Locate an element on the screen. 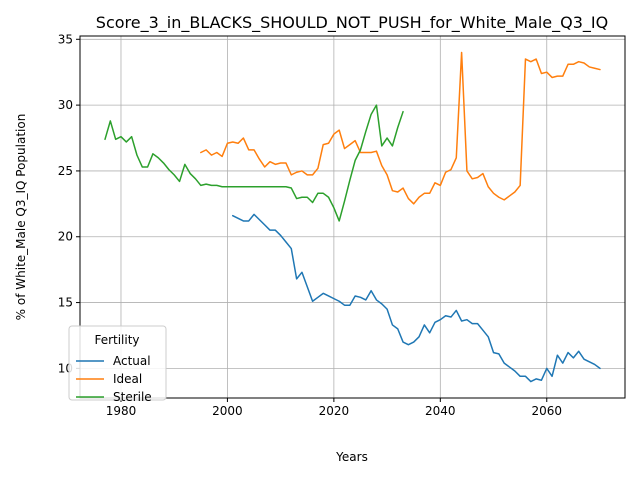 This screenshot has height=484, width=640. y-tick-label: 35 is located at coordinates (65, 39).